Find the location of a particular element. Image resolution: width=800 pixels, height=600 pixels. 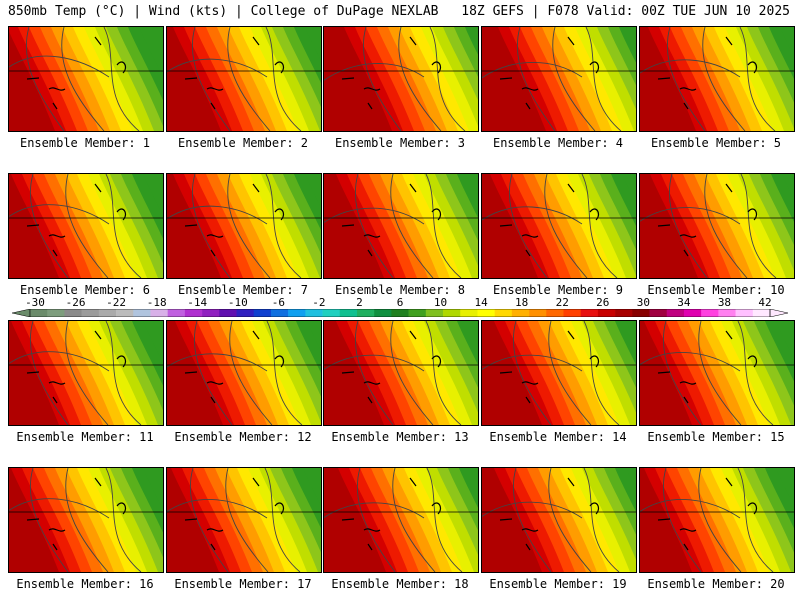

color-scale-tick-label: 30 is located at coordinates (643, 302).